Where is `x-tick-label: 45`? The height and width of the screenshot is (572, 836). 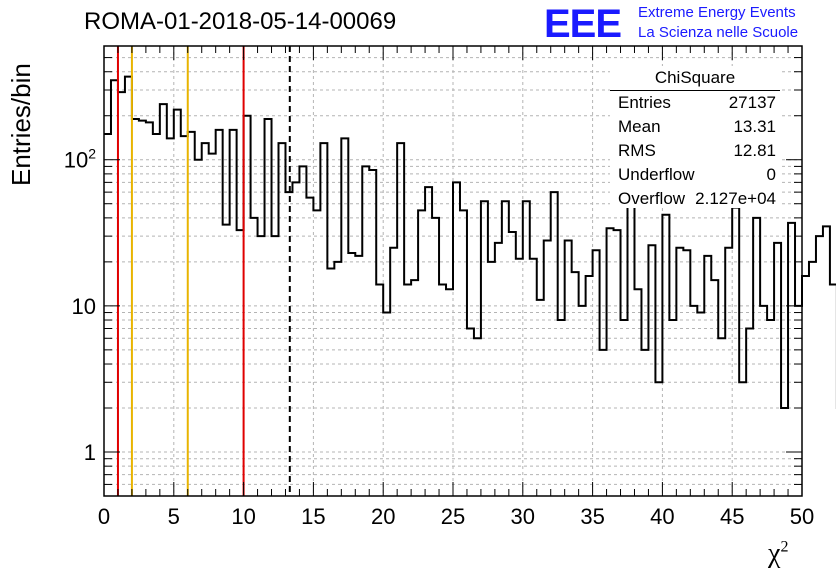
x-tick-label: 45 is located at coordinates (732, 516).